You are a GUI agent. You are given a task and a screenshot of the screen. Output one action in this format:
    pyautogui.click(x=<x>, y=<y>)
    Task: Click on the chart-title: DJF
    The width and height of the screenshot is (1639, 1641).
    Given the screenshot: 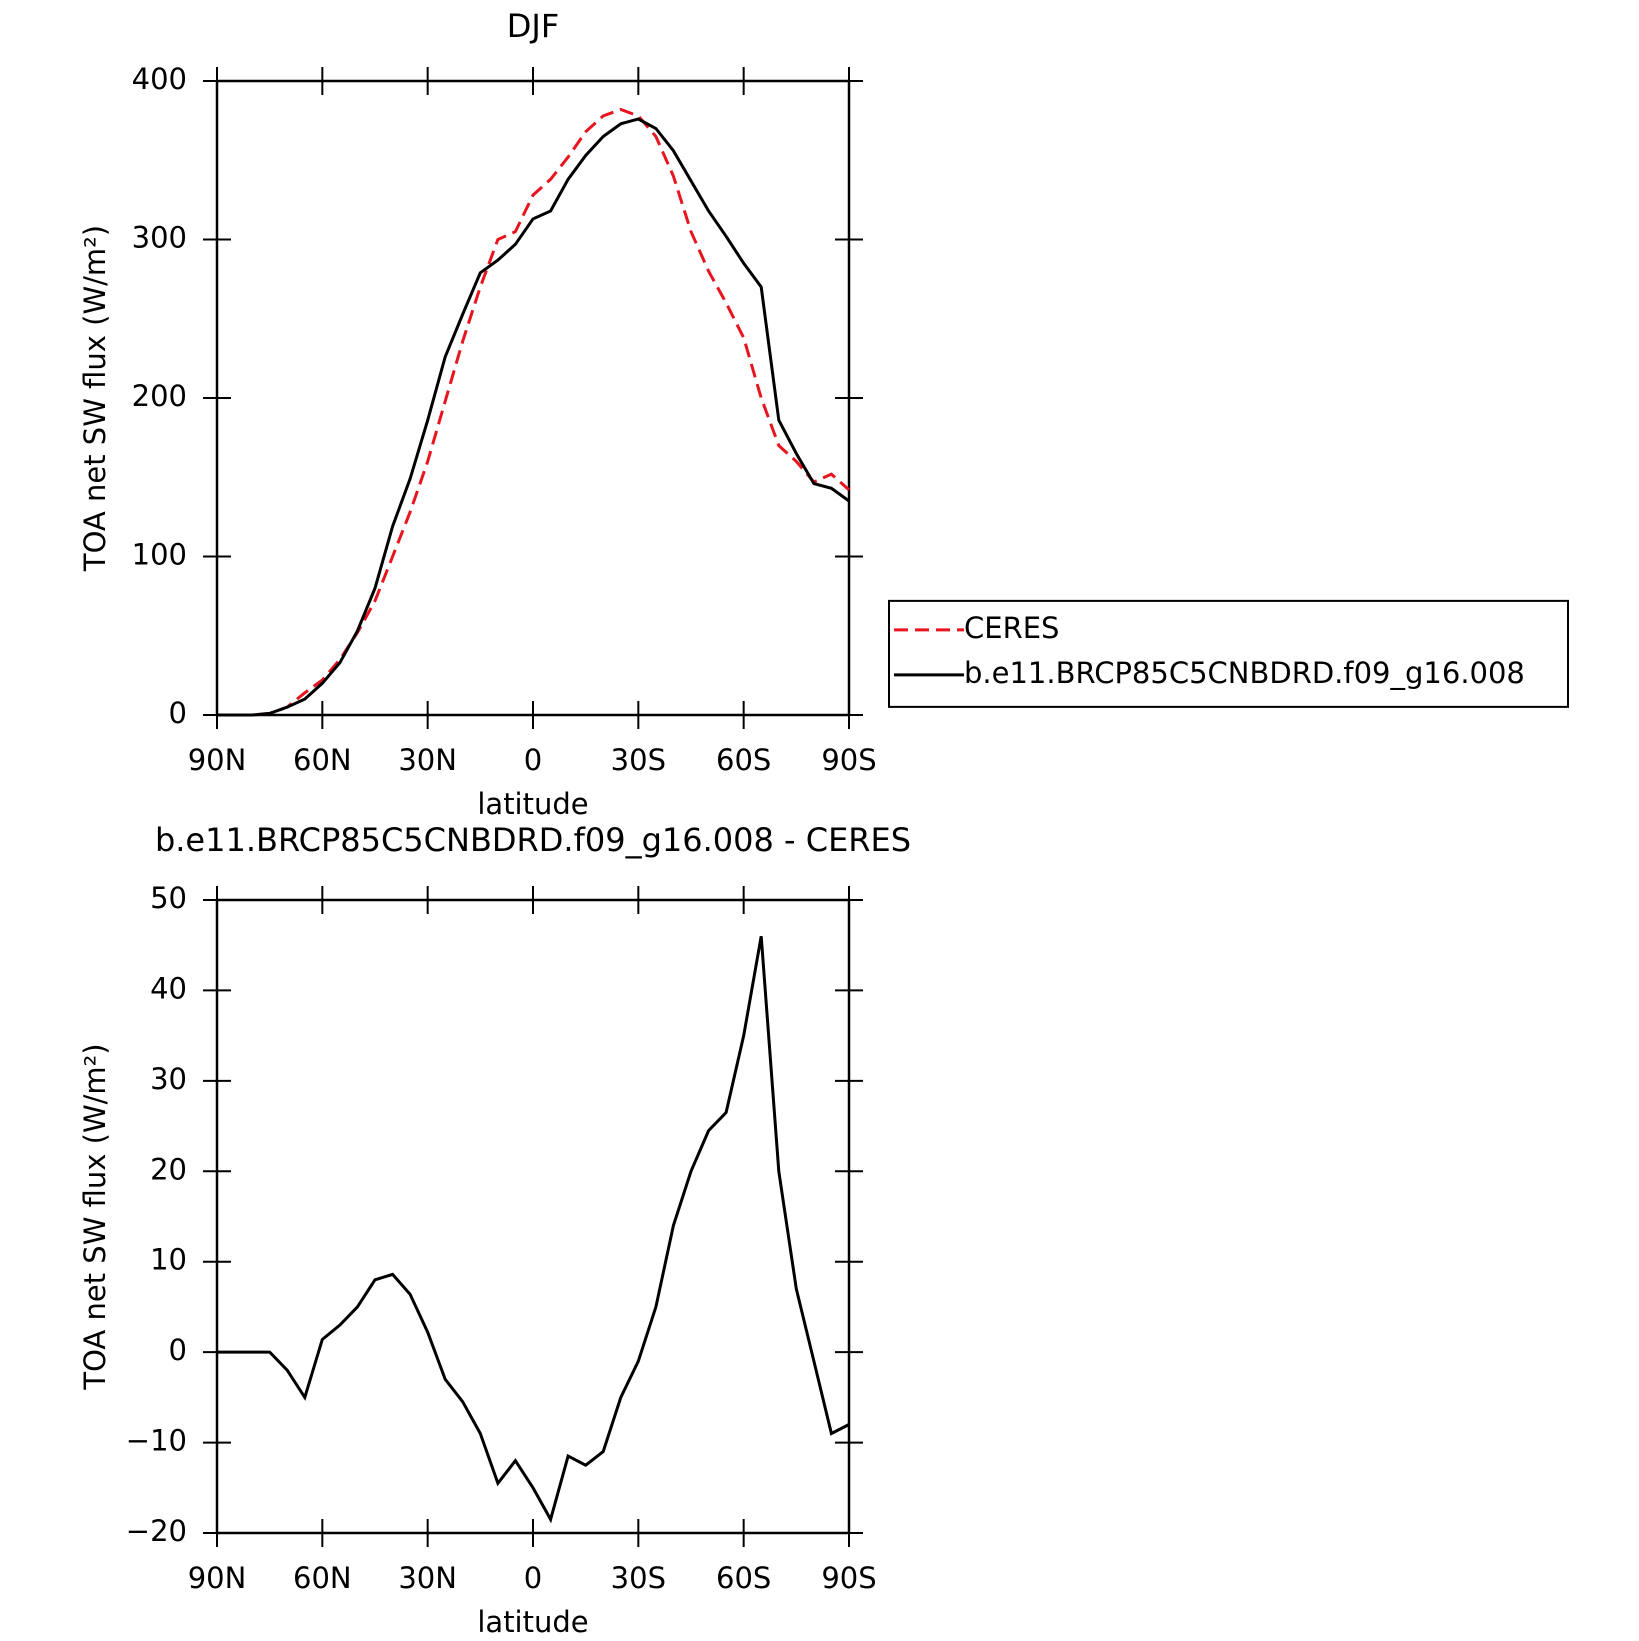 What is the action you would take?
    pyautogui.click(x=533, y=26)
    